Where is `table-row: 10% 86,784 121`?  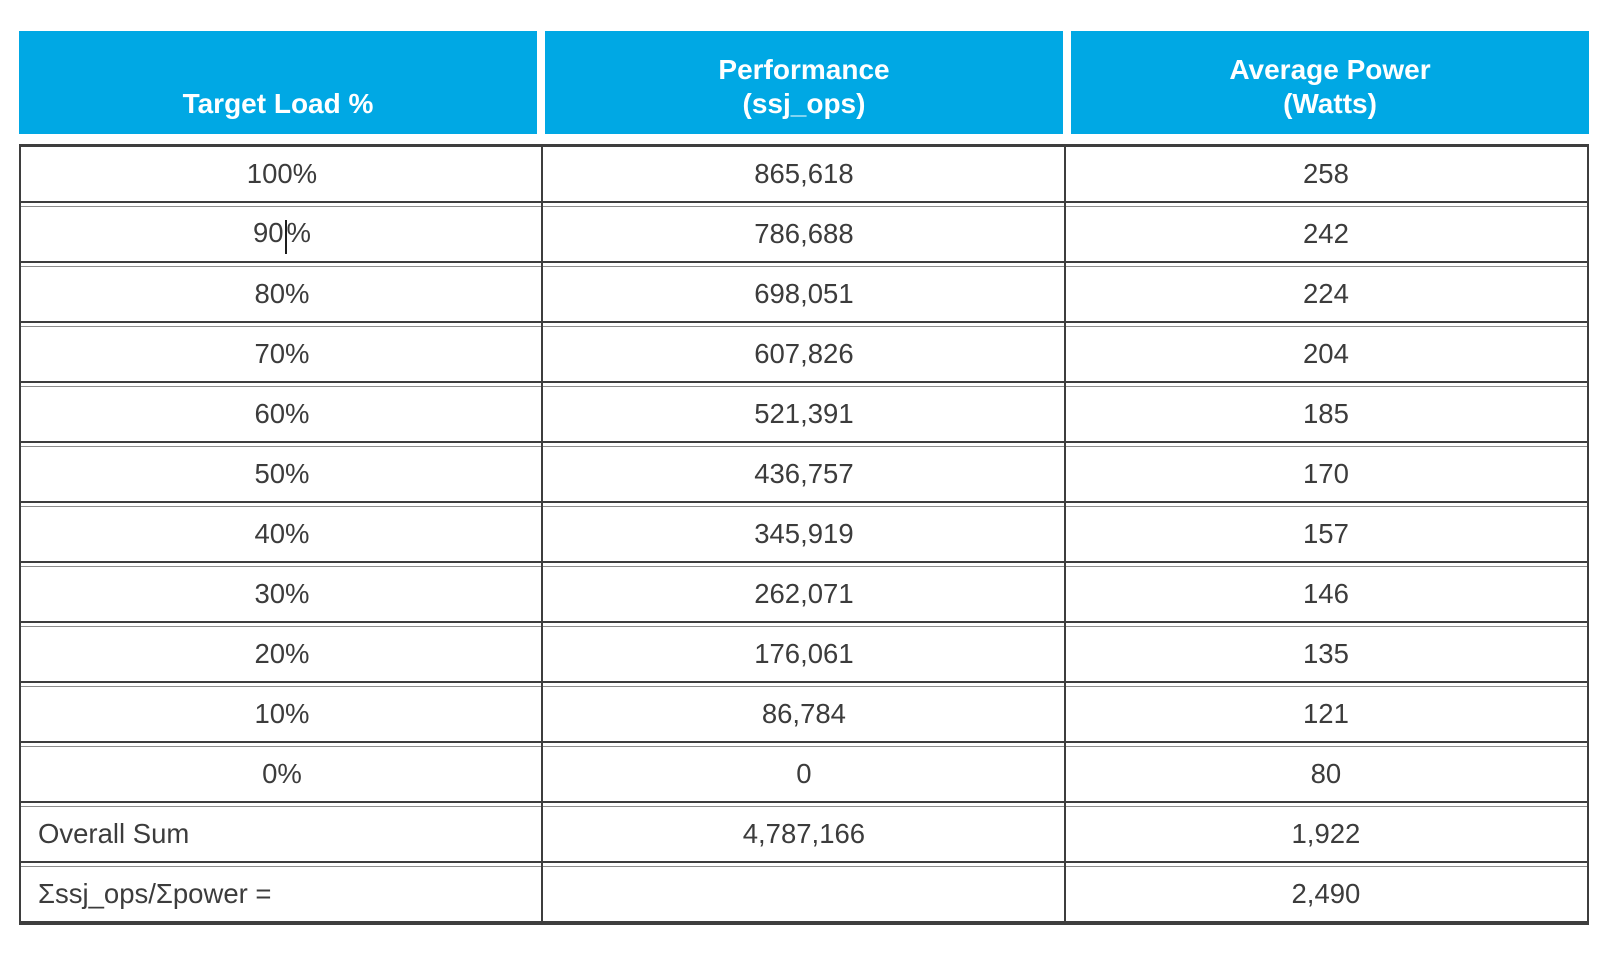
table-row: 10% 86,784 121 is located at coordinates (804, 714).